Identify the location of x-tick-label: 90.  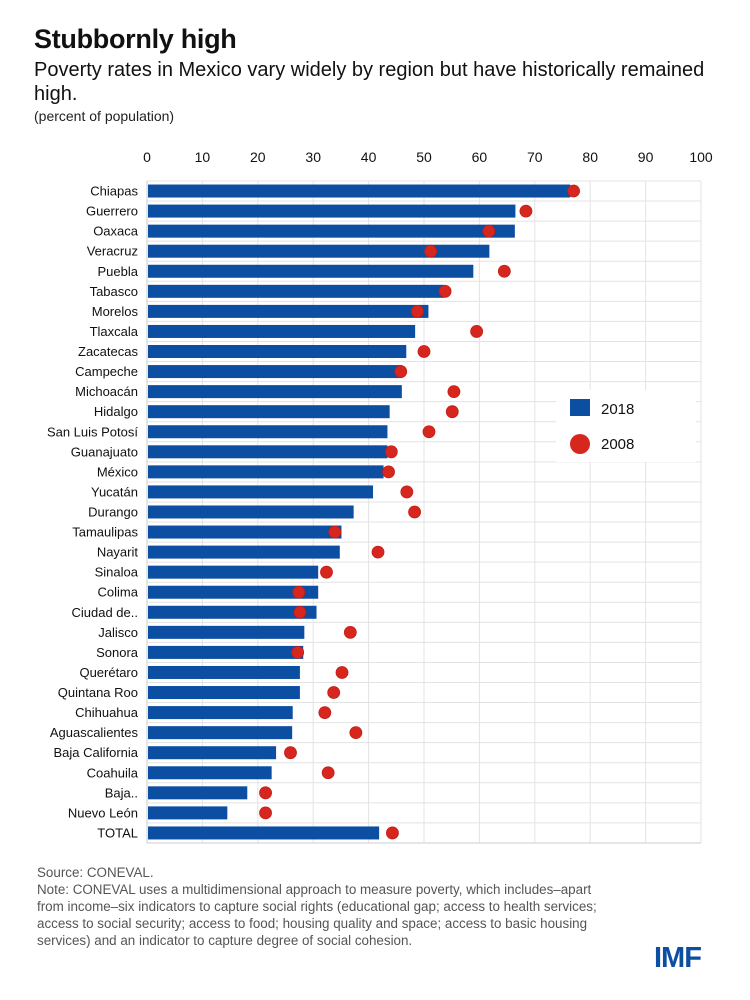
(646, 157).